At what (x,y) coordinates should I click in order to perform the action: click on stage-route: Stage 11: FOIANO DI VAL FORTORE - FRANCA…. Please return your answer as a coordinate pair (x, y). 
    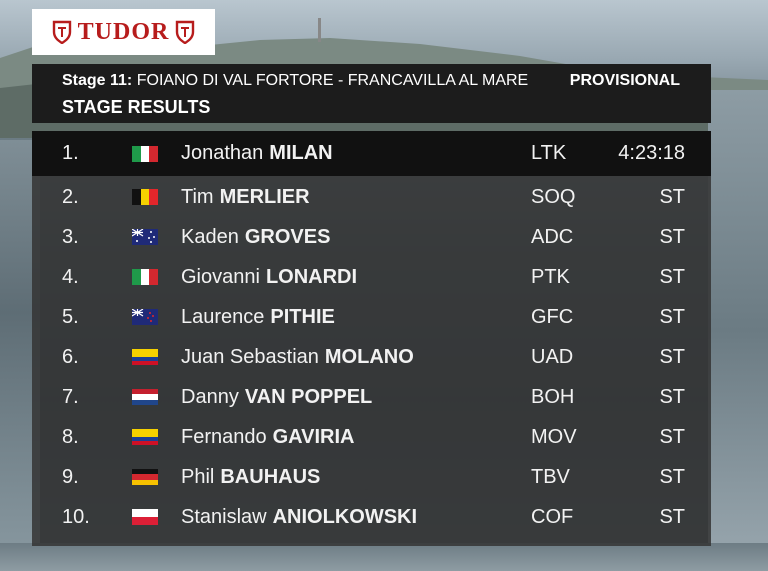
    Looking at the image, I should click on (295, 81).